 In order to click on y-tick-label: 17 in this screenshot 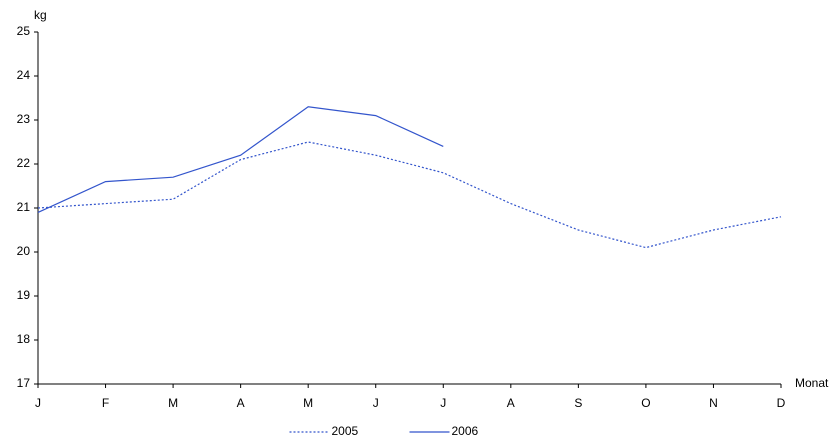, I will do `click(24, 383)`.